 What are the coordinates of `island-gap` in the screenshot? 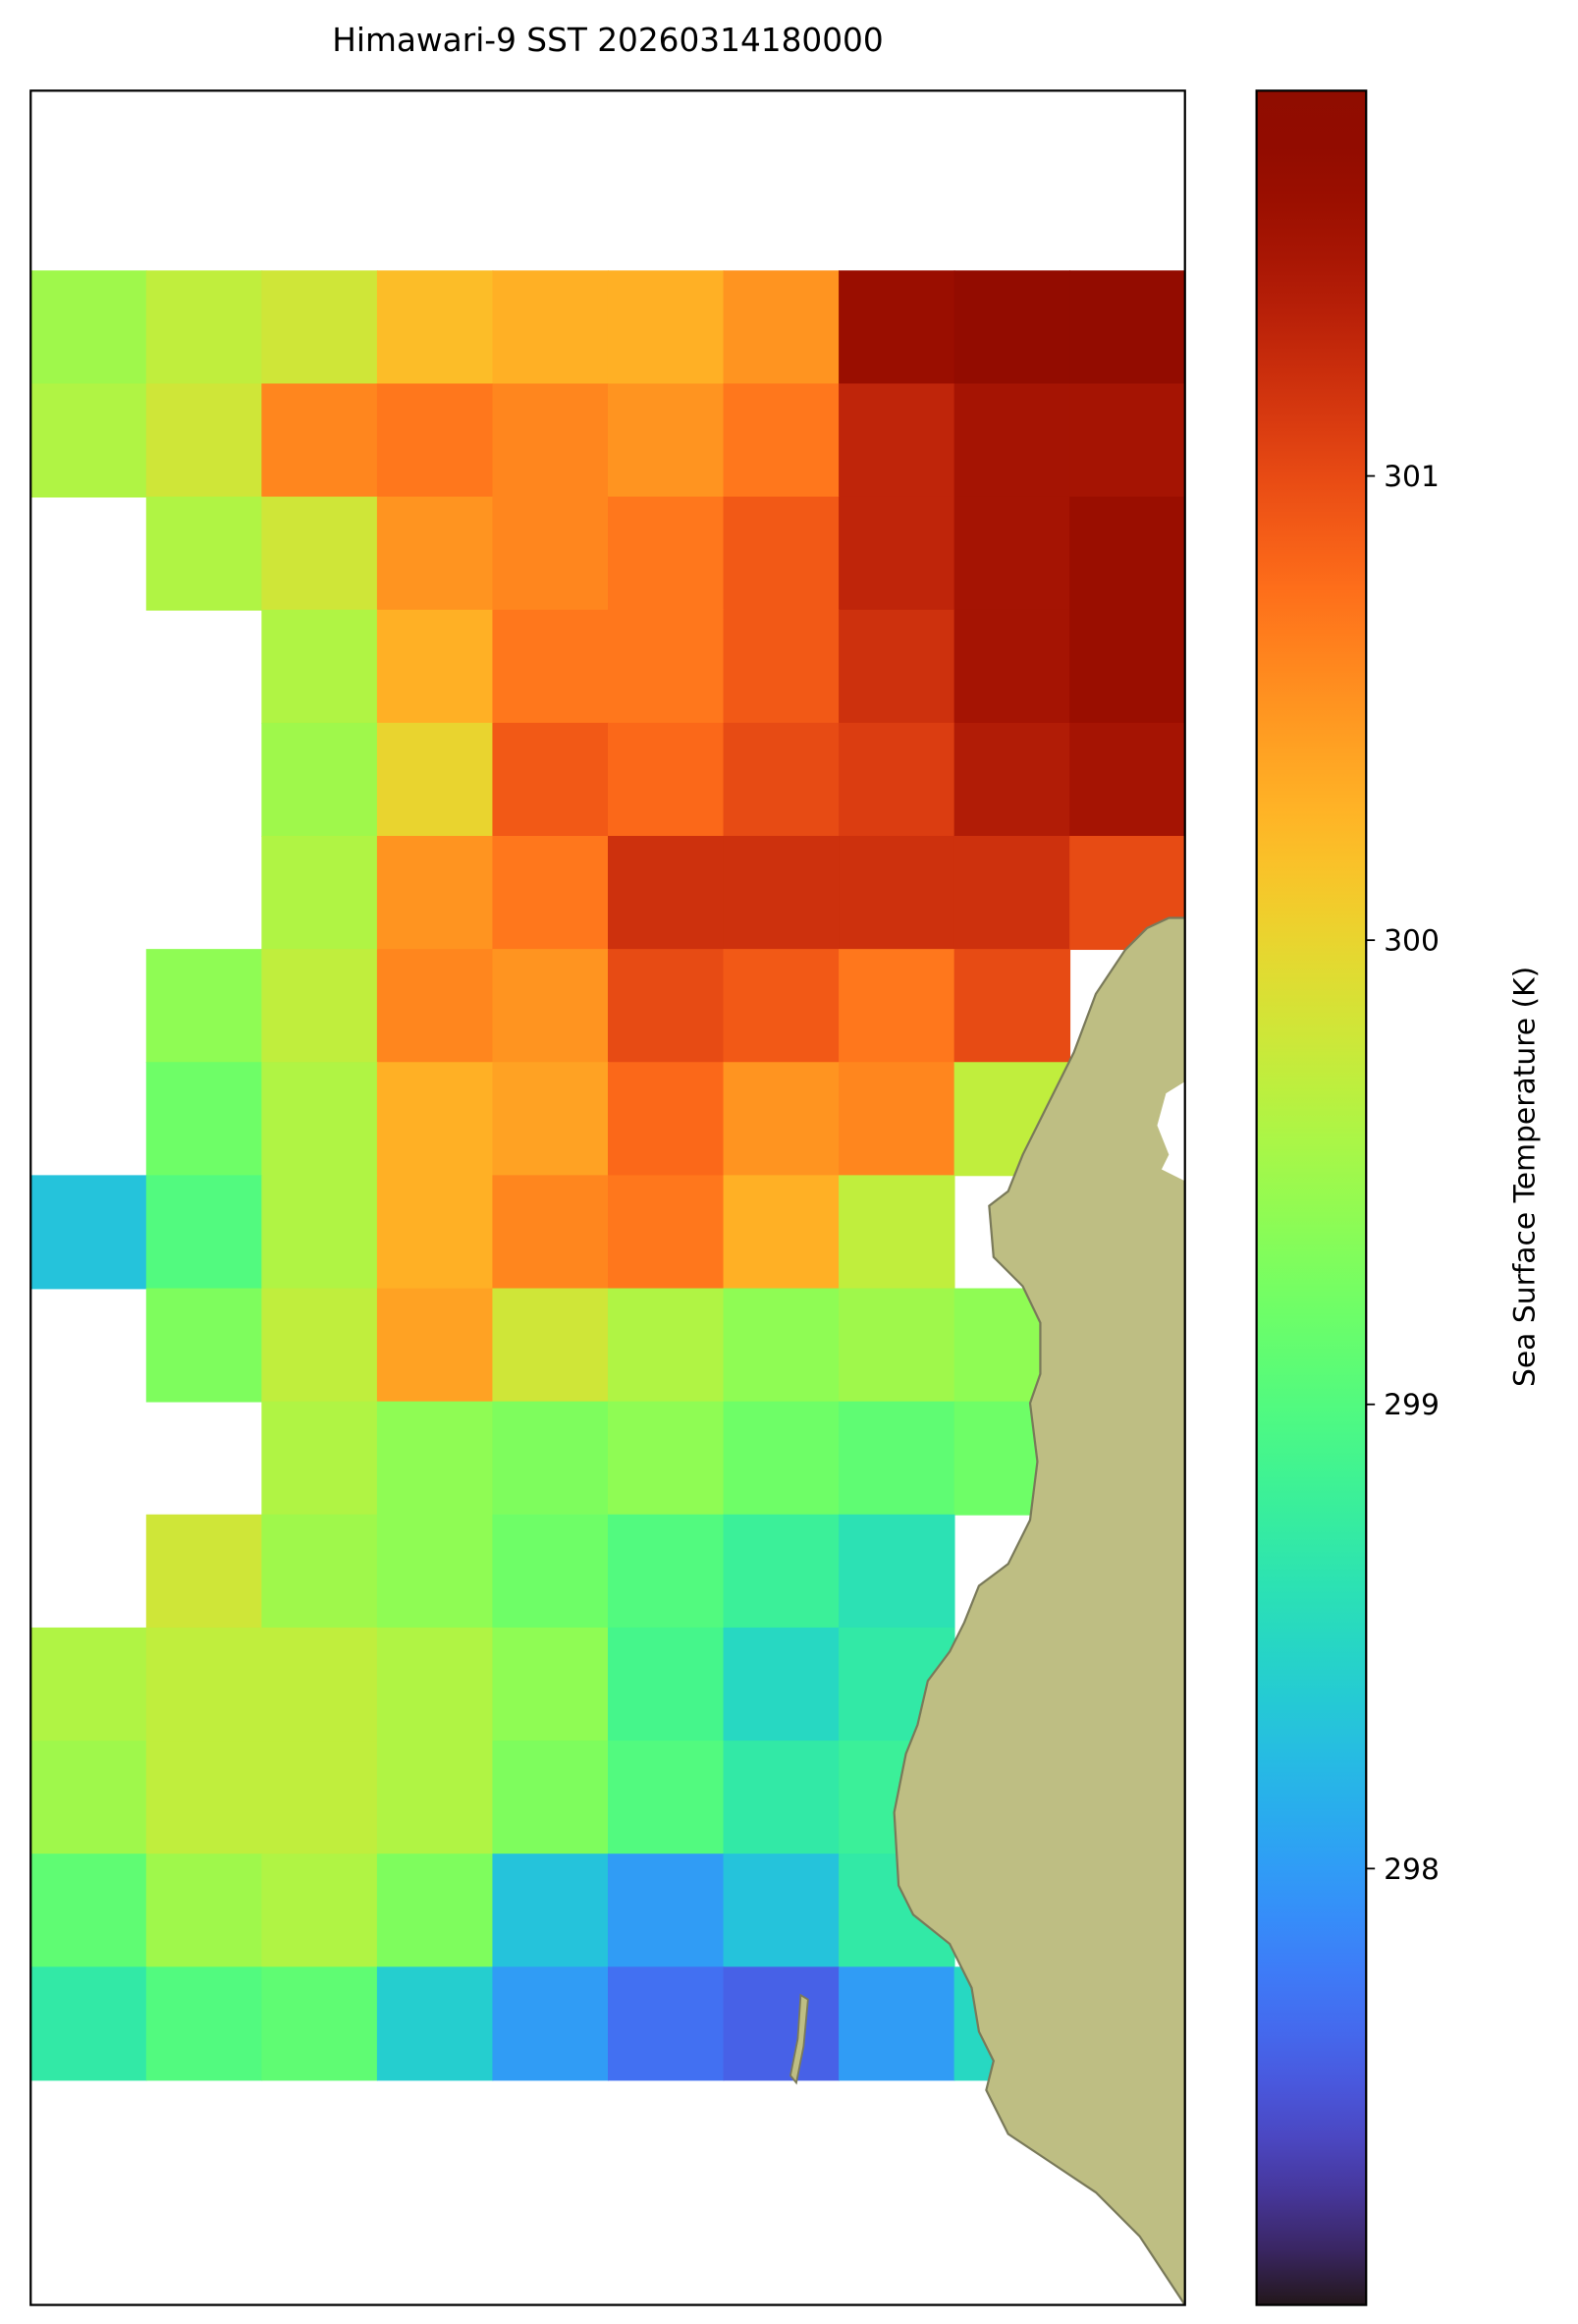 It's located at (1171, 1131).